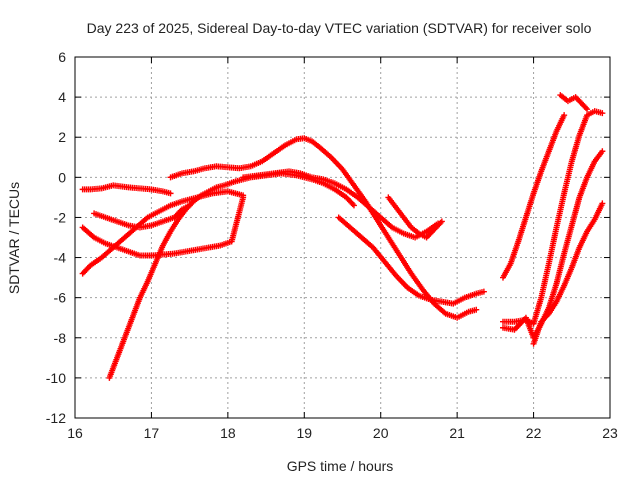 The height and width of the screenshot is (480, 640). I want to click on x-tick-label: 21, so click(457, 433).